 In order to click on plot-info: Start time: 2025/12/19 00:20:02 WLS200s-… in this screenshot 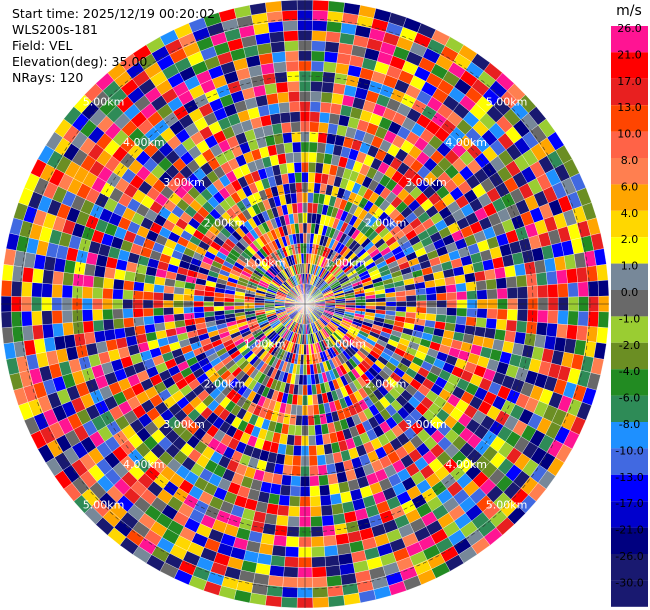, I will do `click(113, 46)`.